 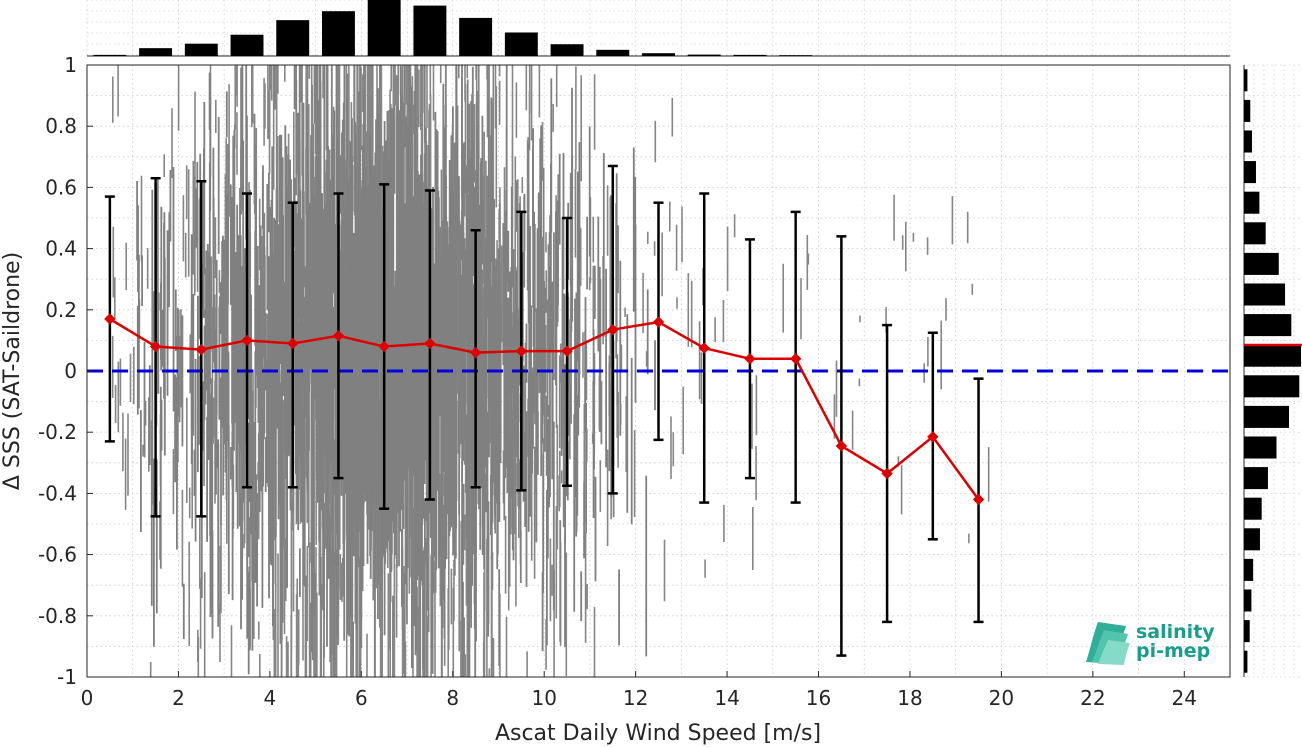 I want to click on x-tick-label: 12, so click(x=635, y=698).